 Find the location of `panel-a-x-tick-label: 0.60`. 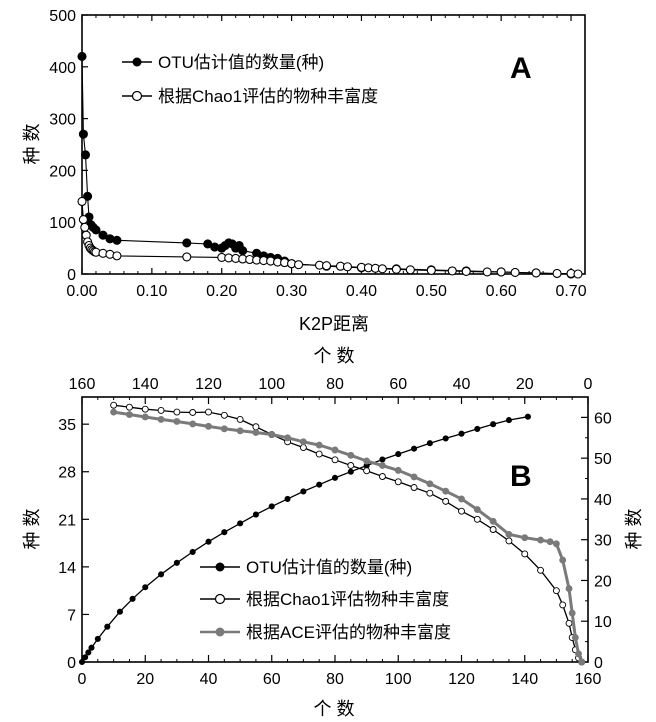

panel-a-x-tick-label: 0.60 is located at coordinates (501, 291).